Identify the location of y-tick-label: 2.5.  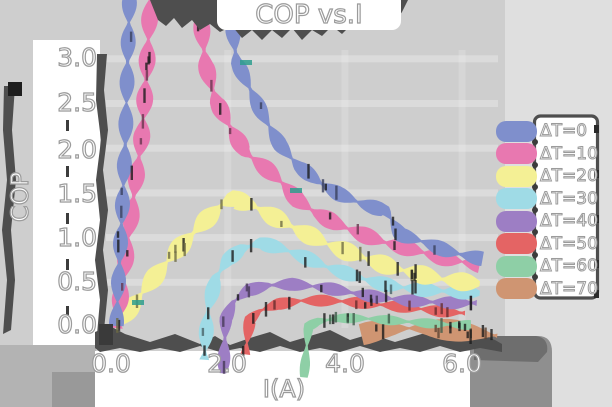
(77, 102).